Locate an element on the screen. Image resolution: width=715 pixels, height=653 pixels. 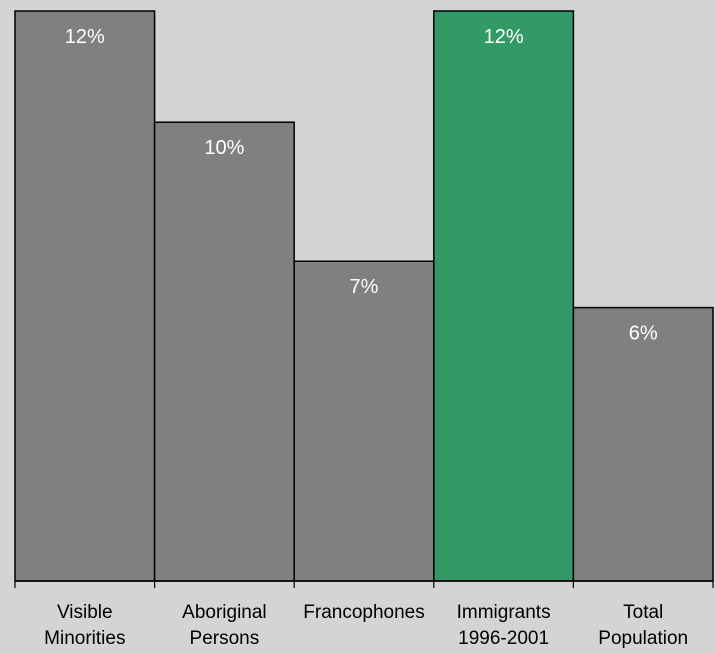
x-axis-ticks is located at coordinates (364, 584).